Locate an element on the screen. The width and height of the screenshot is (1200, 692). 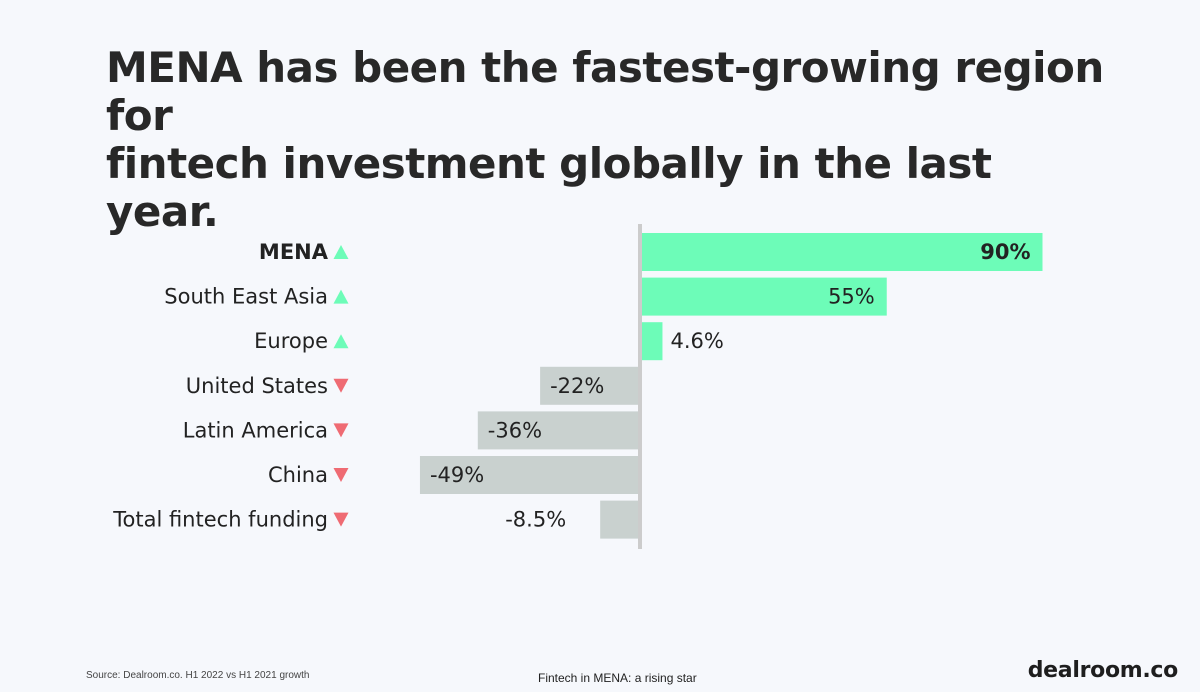
footer-caption: Fintech in MENA: a rising star is located at coordinates (617, 678).